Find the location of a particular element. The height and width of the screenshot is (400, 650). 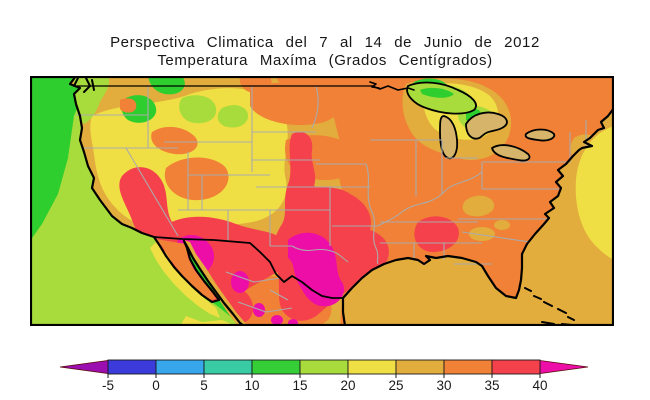

great-lakes is located at coordinates (481, 121).